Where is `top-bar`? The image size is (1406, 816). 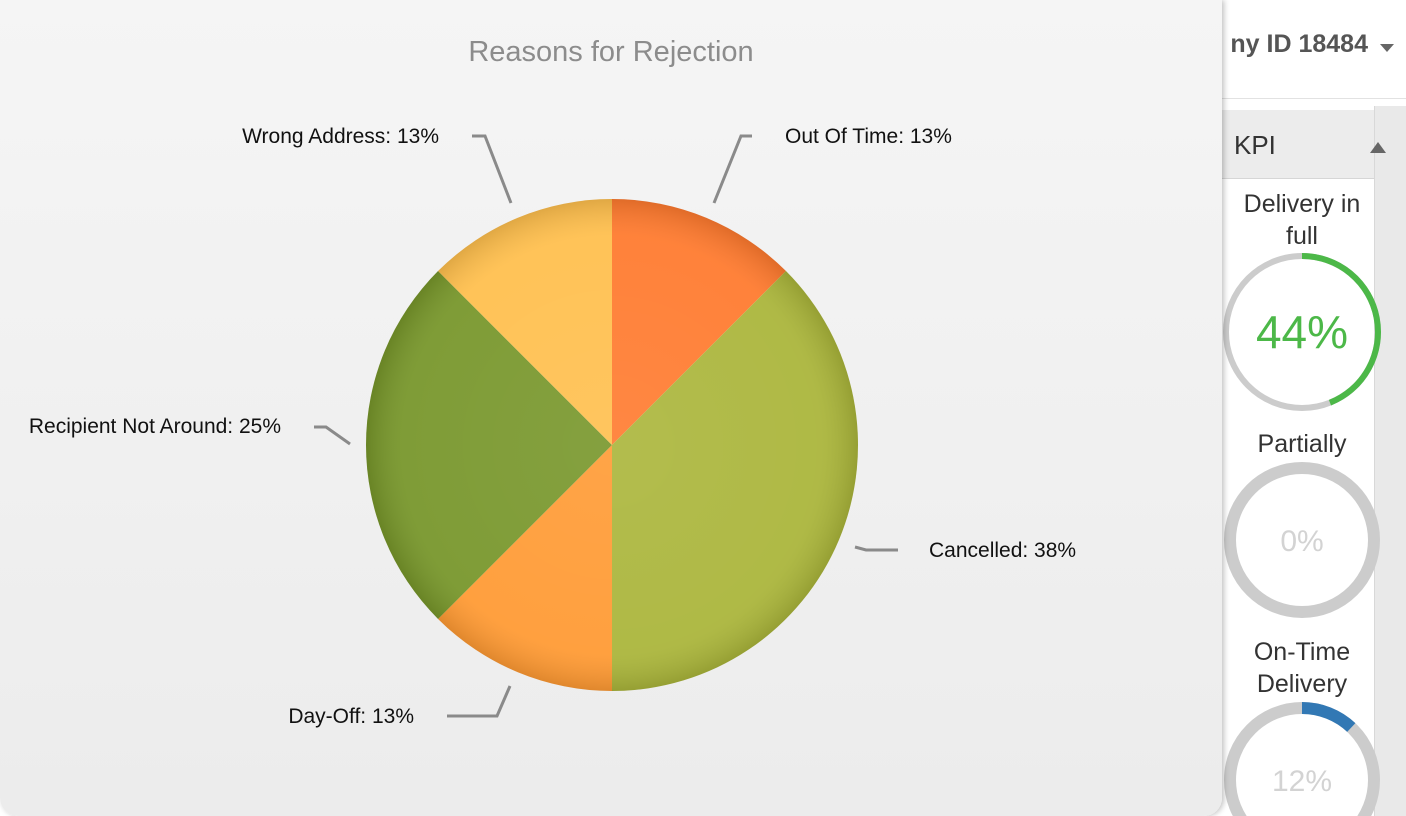 top-bar is located at coordinates (1314, 49).